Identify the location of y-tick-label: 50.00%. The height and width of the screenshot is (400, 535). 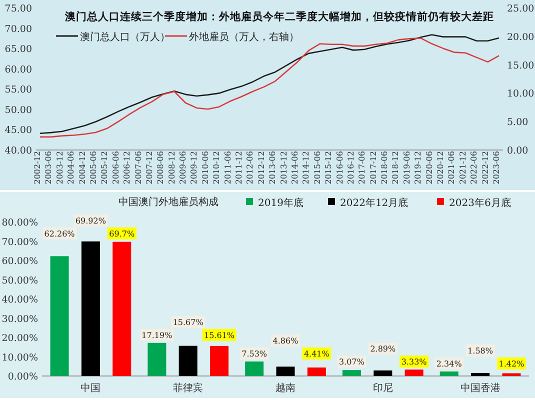
(20, 280).